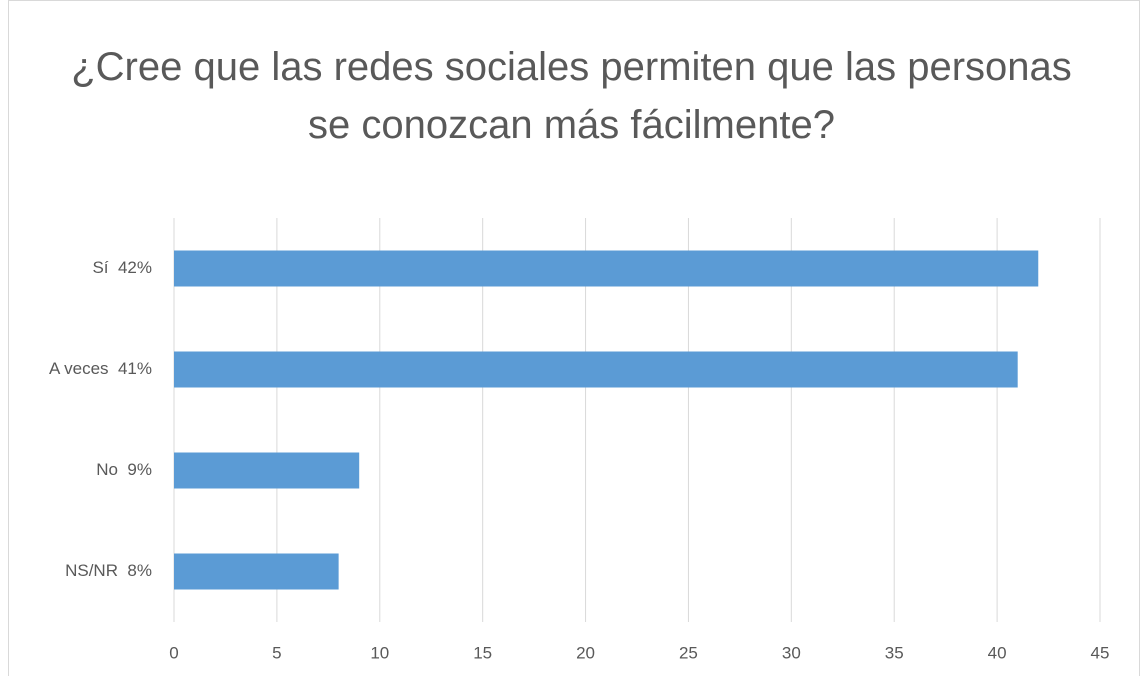 Image resolution: width=1143 pixels, height=676 pixels. What do you see at coordinates (122, 267) in the screenshot?
I see `y-tick-label: Sí 42%` at bounding box center [122, 267].